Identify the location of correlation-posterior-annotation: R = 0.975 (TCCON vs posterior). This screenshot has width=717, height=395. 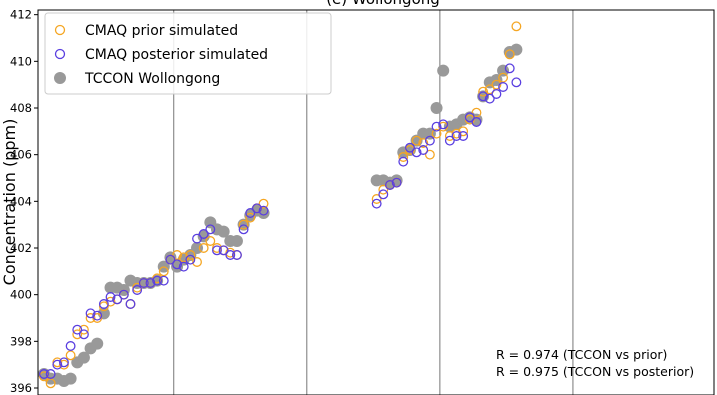
(595, 371).